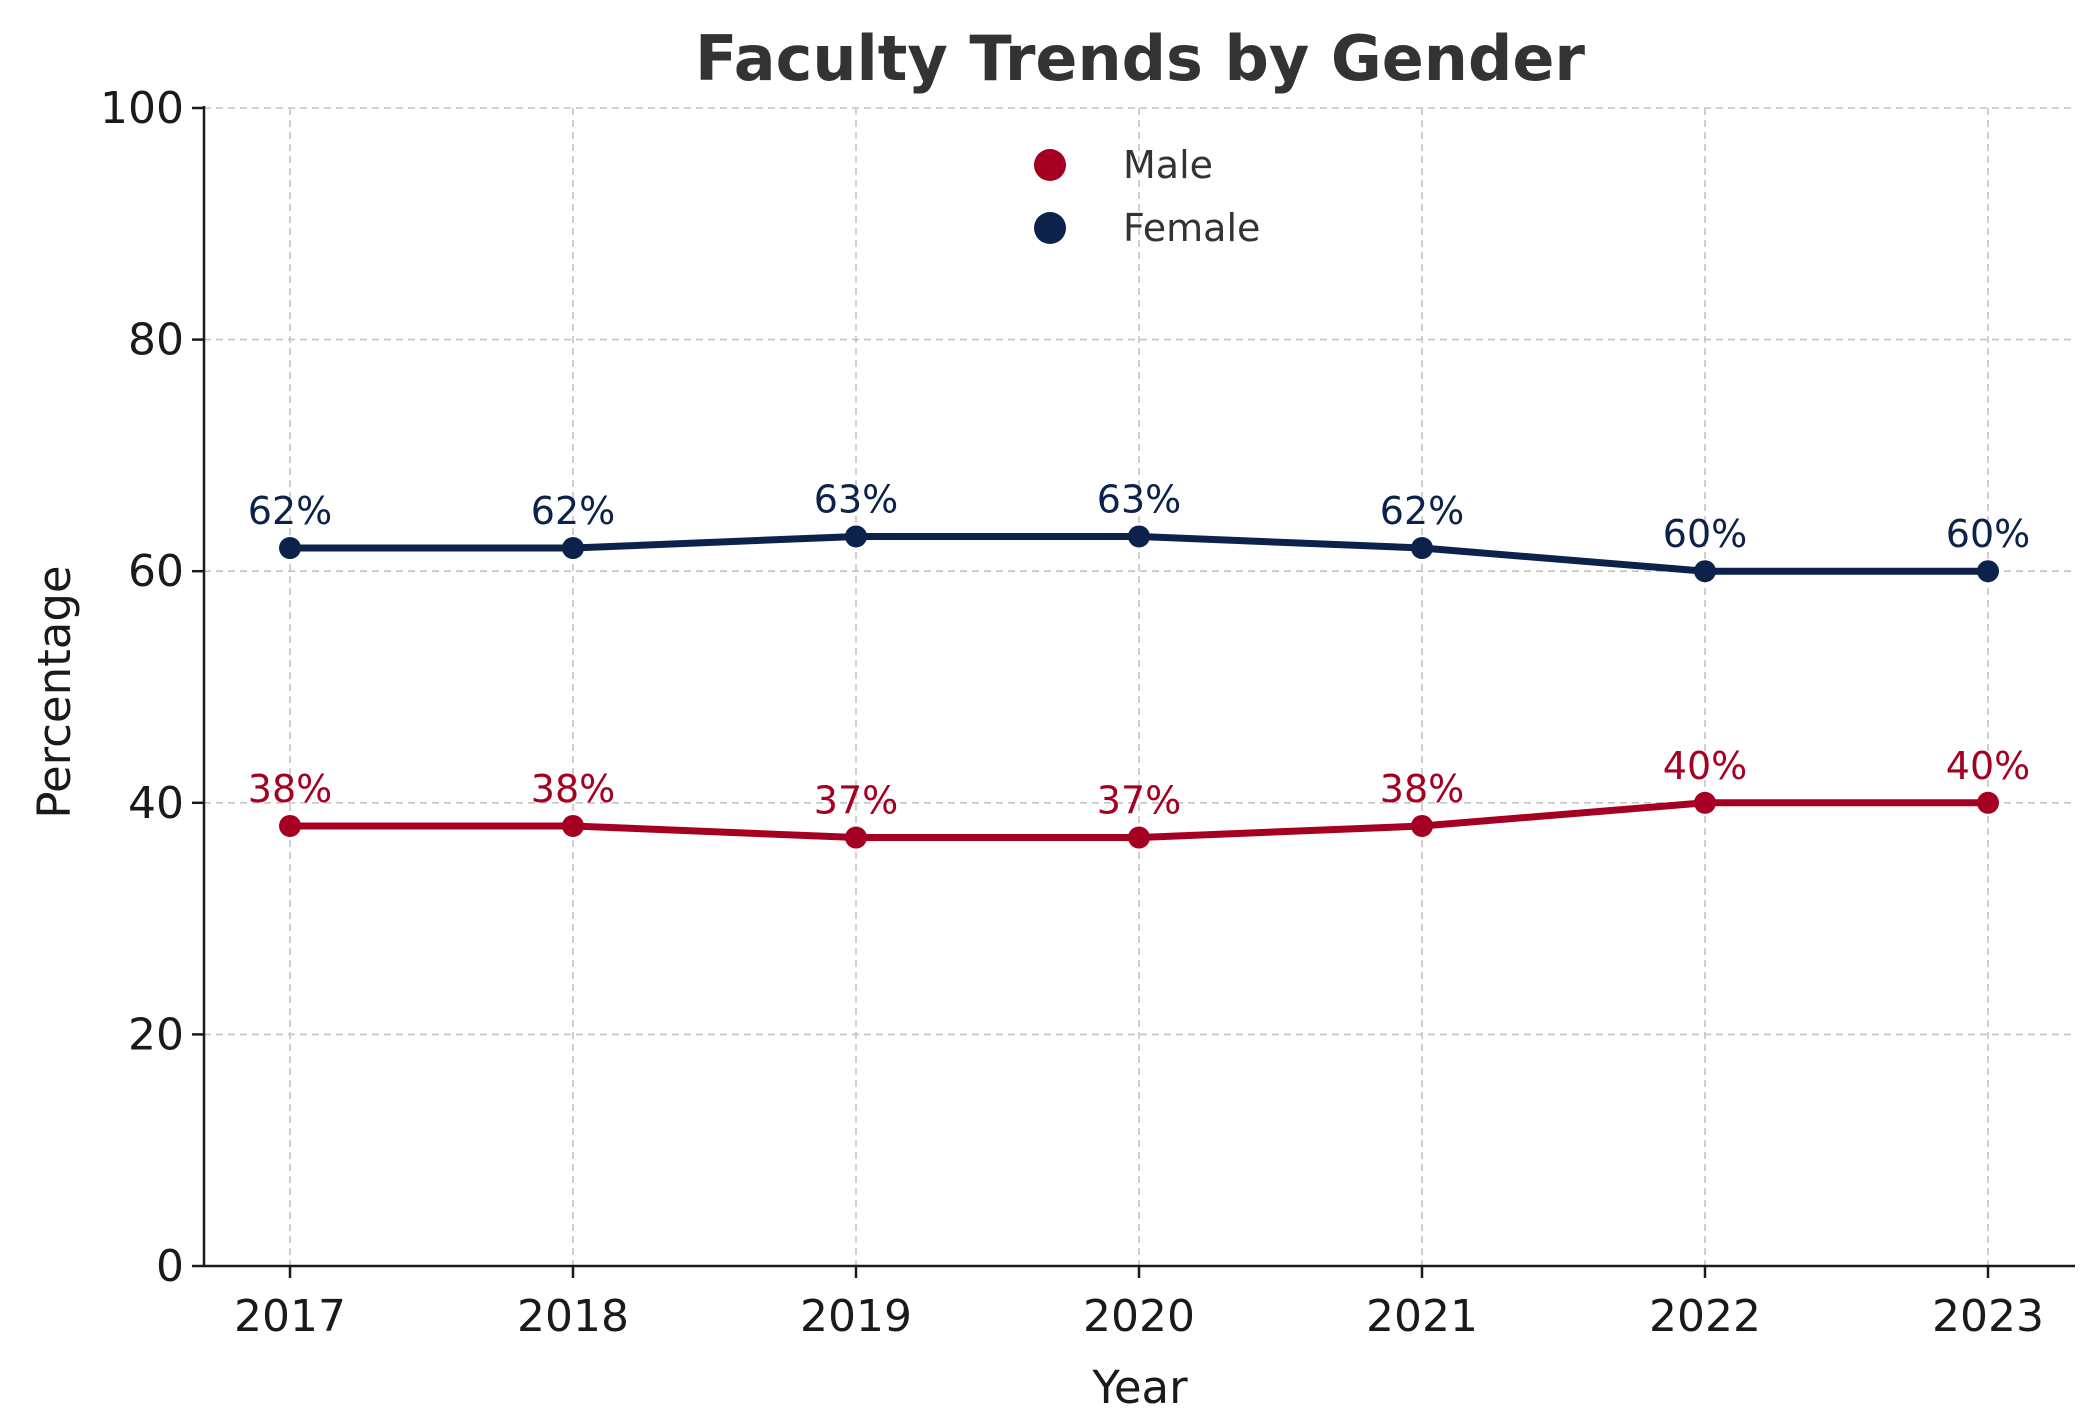  What do you see at coordinates (156, 803) in the screenshot?
I see `y-tick-label: 40` at bounding box center [156, 803].